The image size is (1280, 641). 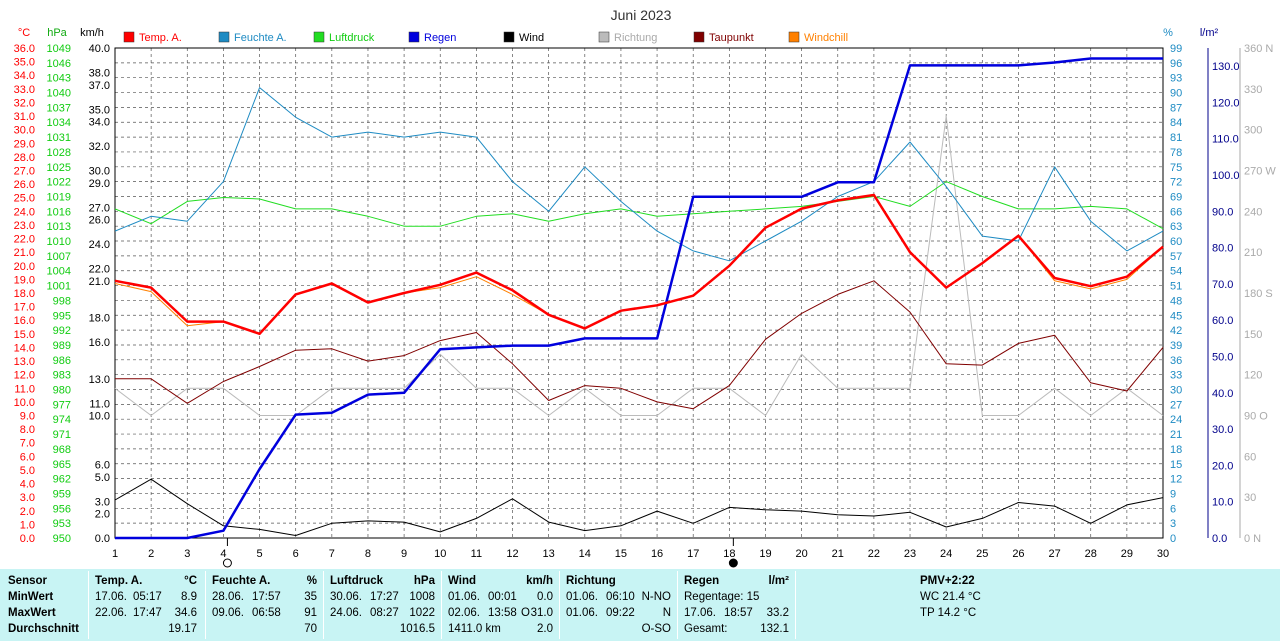 I want to click on stats-temp-min-date: 17.06., so click(x=111, y=597).